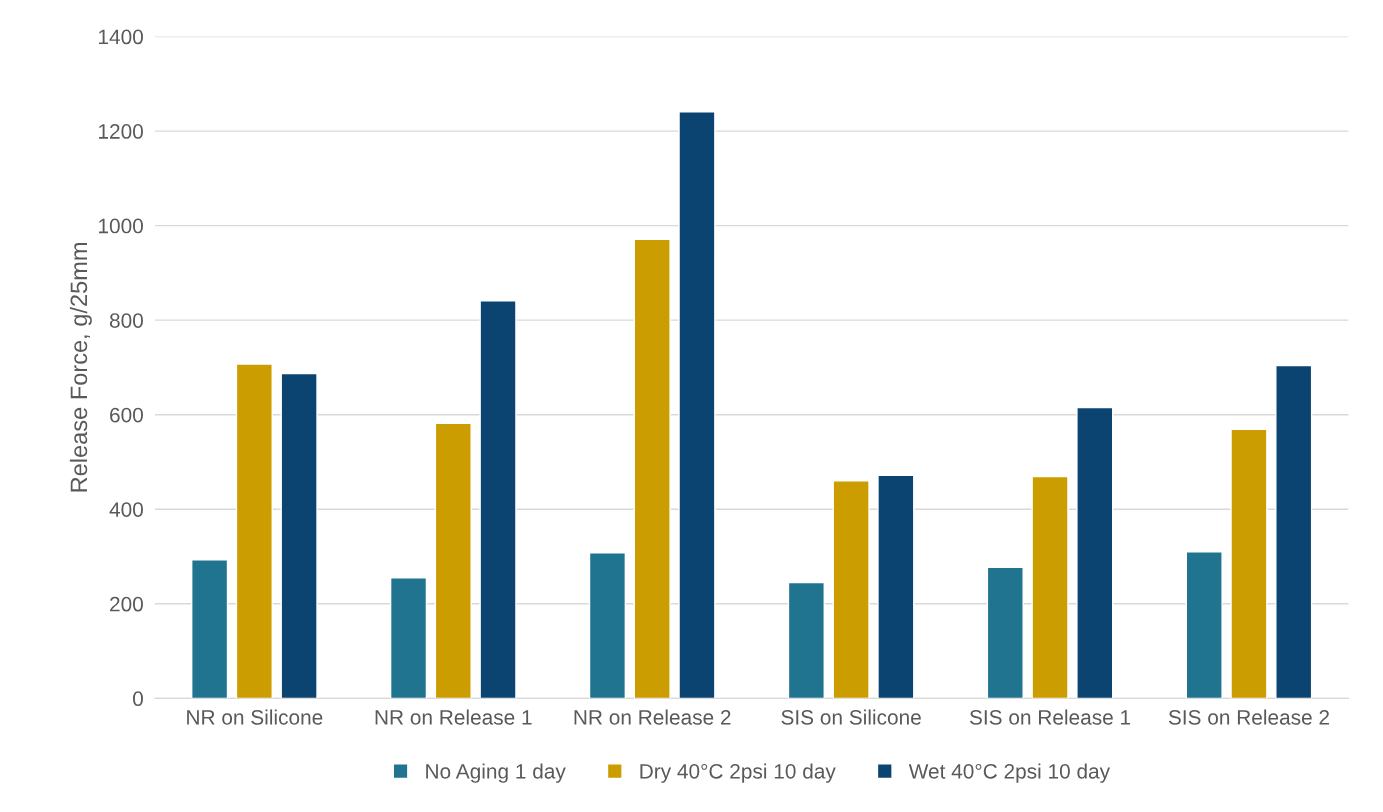 This screenshot has width=1383, height=812. Describe the element at coordinates (126, 320) in the screenshot. I see `y-tick-label: 800` at that location.